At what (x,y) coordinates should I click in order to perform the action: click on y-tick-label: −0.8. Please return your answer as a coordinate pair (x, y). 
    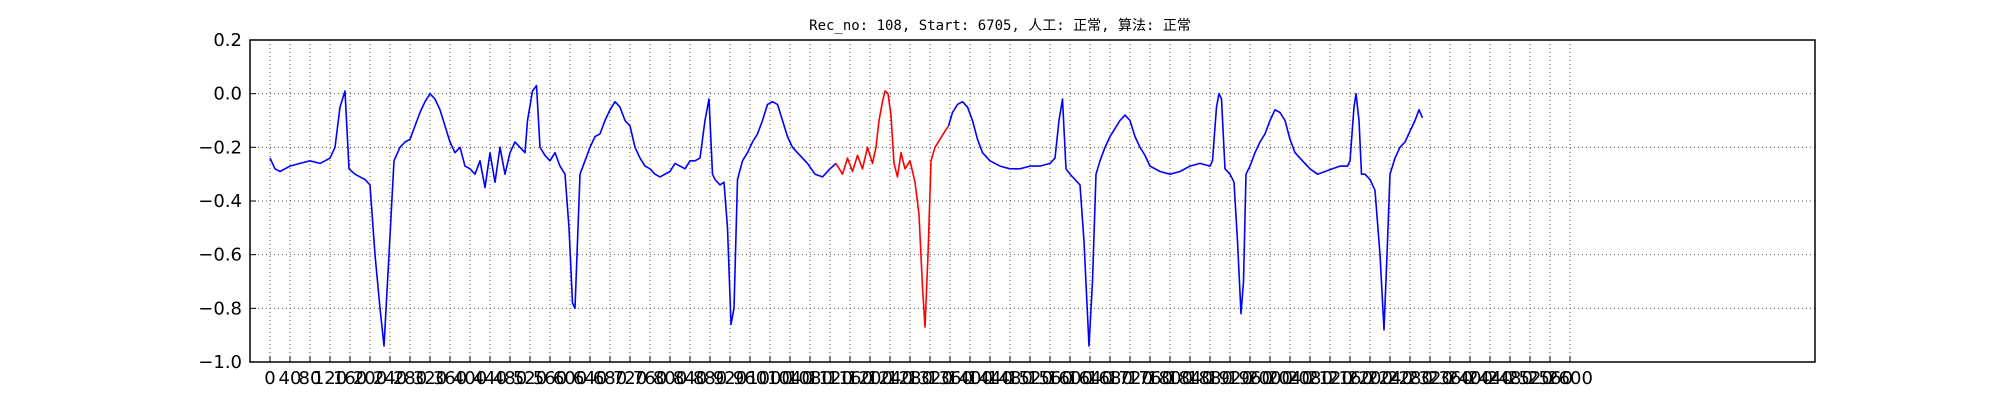
    Looking at the image, I should click on (220, 308).